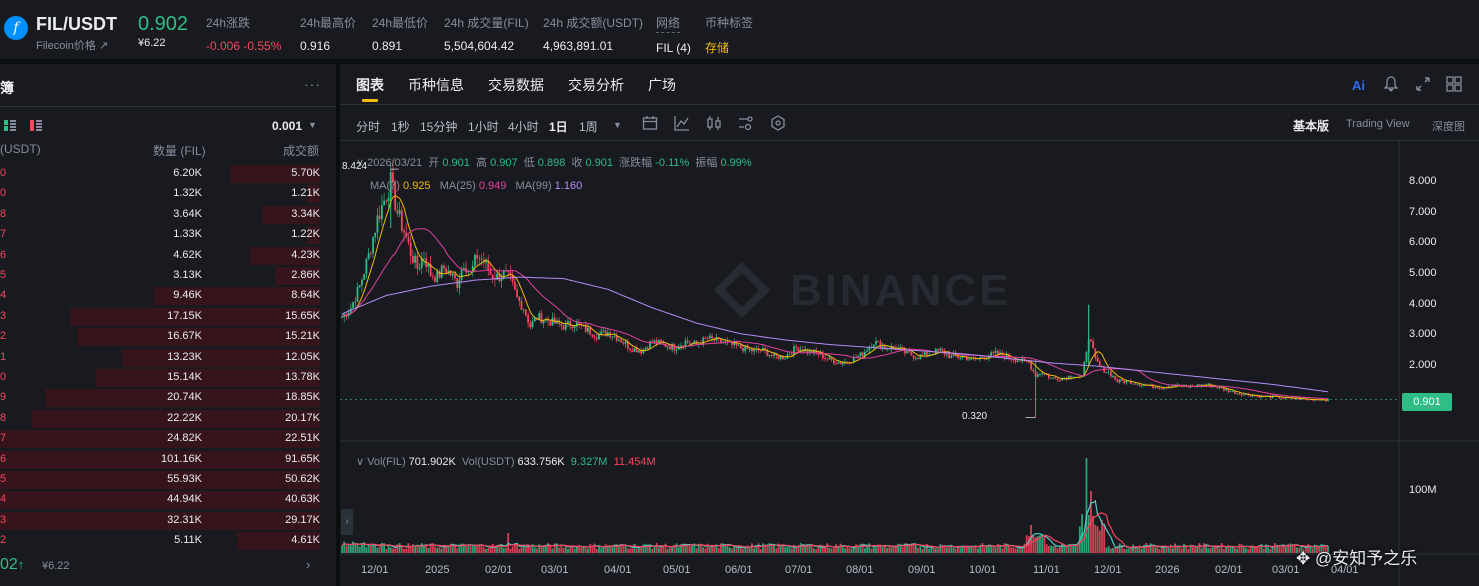  What do you see at coordinates (168, 256) in the screenshot?
I see `ask-row: 6 4.62K 4.23K` at bounding box center [168, 256].